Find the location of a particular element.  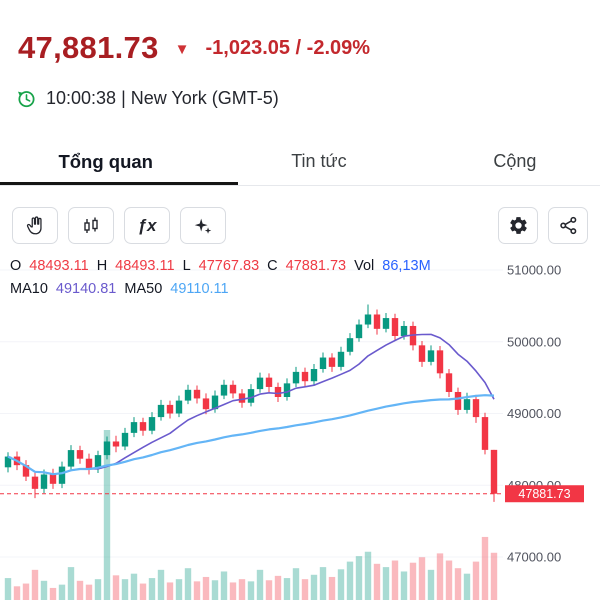

tab-overview: Tổng quan is located at coordinates (105, 161).